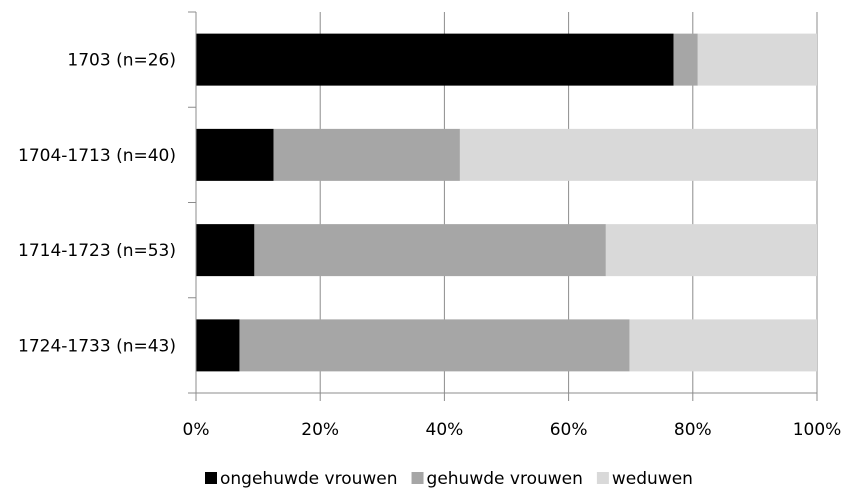 This screenshot has height=499, width=847. Describe the element at coordinates (512, 430) in the screenshot. I see `x-tick-labels: 0% 20% 40% 60% 80% 100%` at that location.